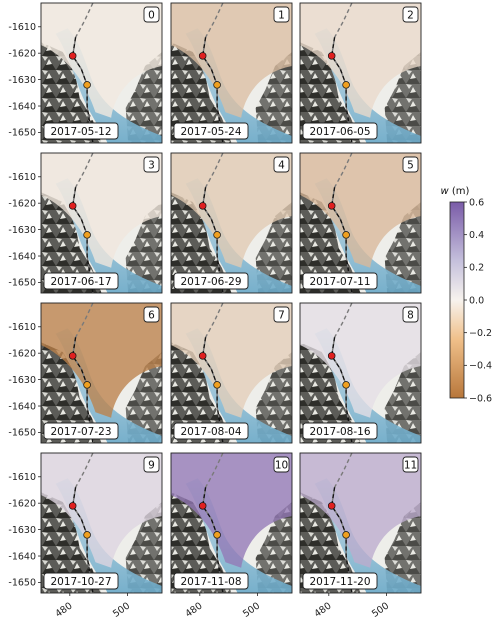 The width and height of the screenshot is (500, 626). What do you see at coordinates (445, 191) in the screenshot?
I see `colorbar-variable: w` at bounding box center [445, 191].